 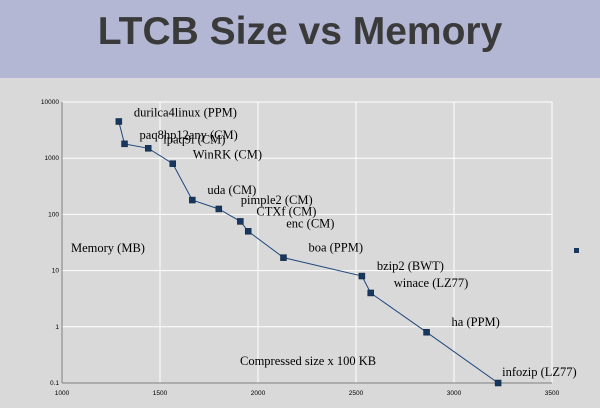 What do you see at coordinates (231, 190) in the screenshot?
I see `data-label: uda (CM)` at bounding box center [231, 190].